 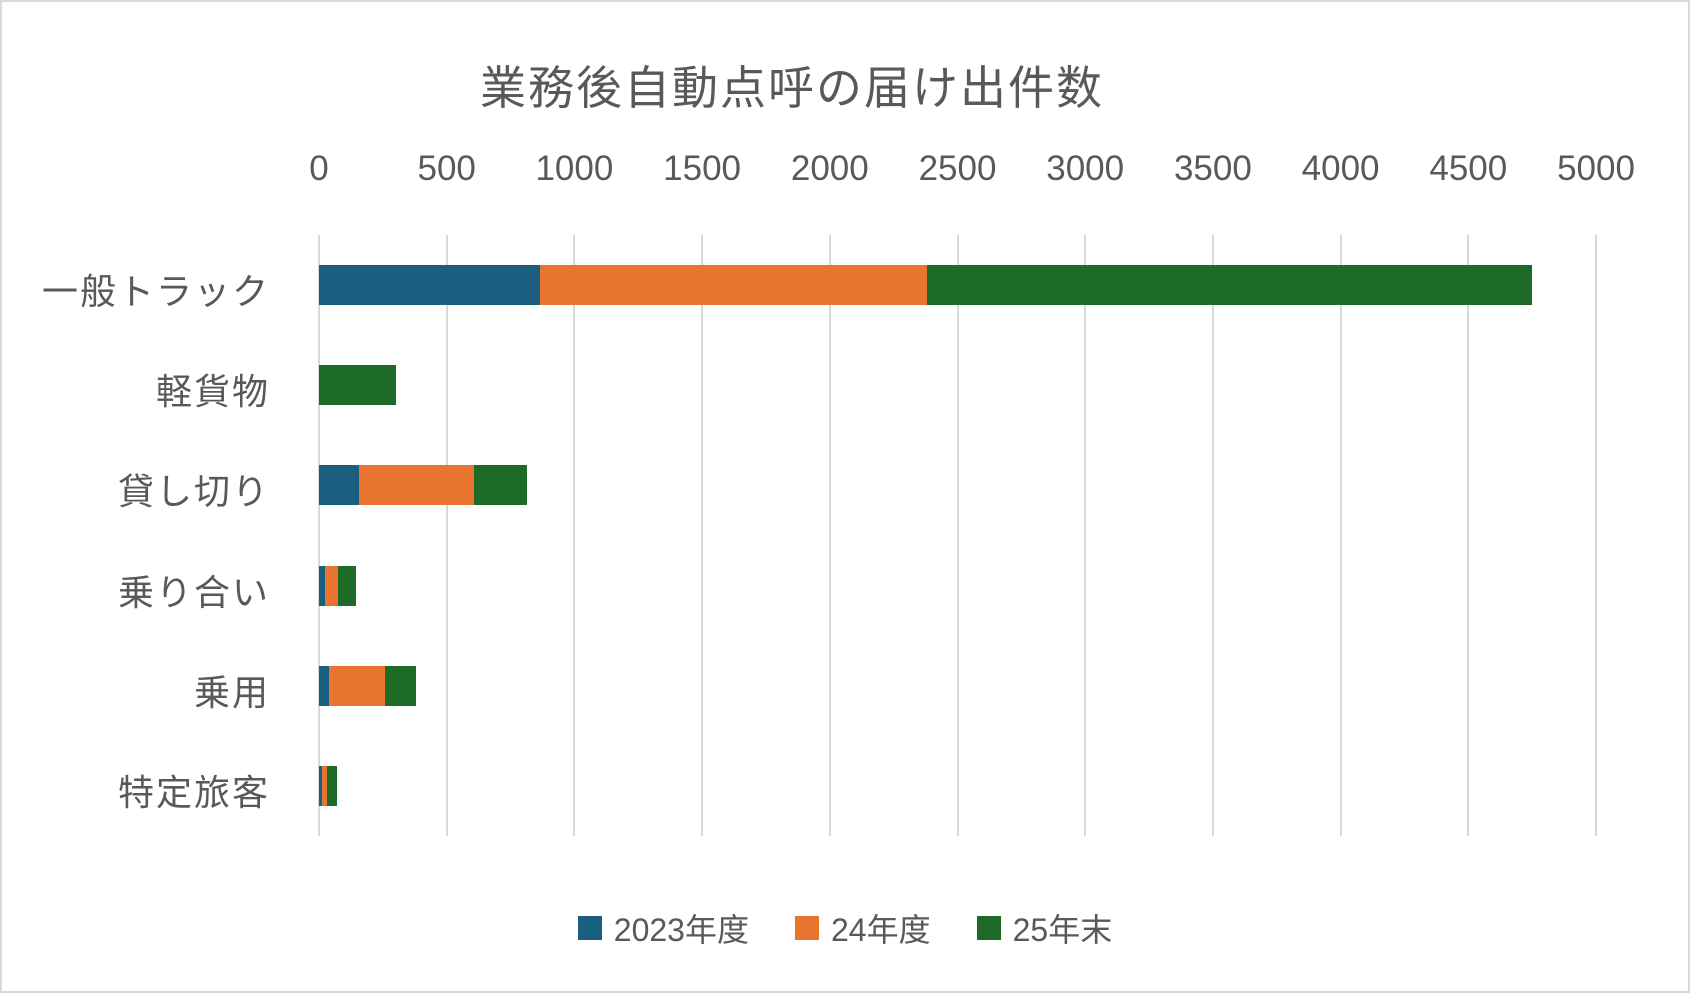 What do you see at coordinates (212, 392) in the screenshot?
I see `category-label: 軽貨物` at bounding box center [212, 392].